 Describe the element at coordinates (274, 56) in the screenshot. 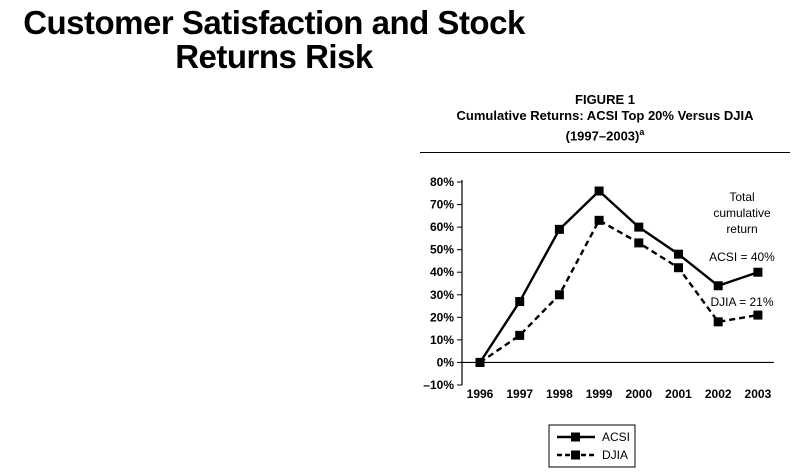

I see `page-title-line-2: Returns Risk` at that location.